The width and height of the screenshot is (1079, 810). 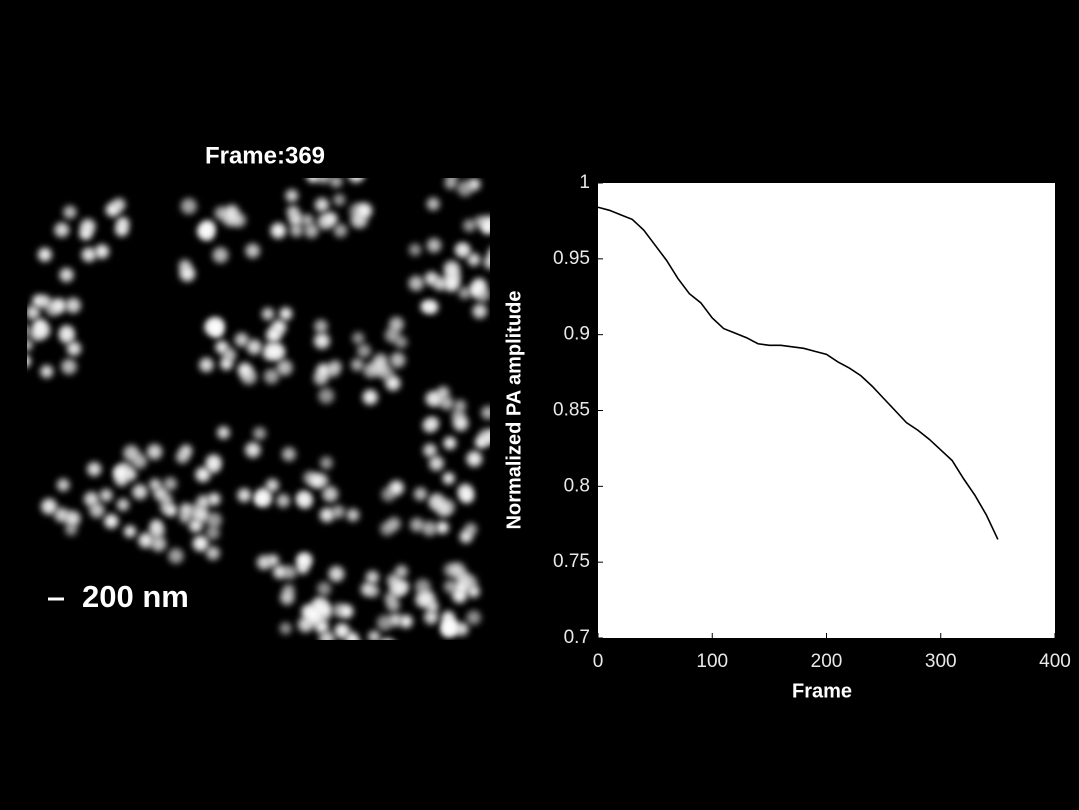 I want to click on y-tick-label: 0.9, so click(x=577, y=334).